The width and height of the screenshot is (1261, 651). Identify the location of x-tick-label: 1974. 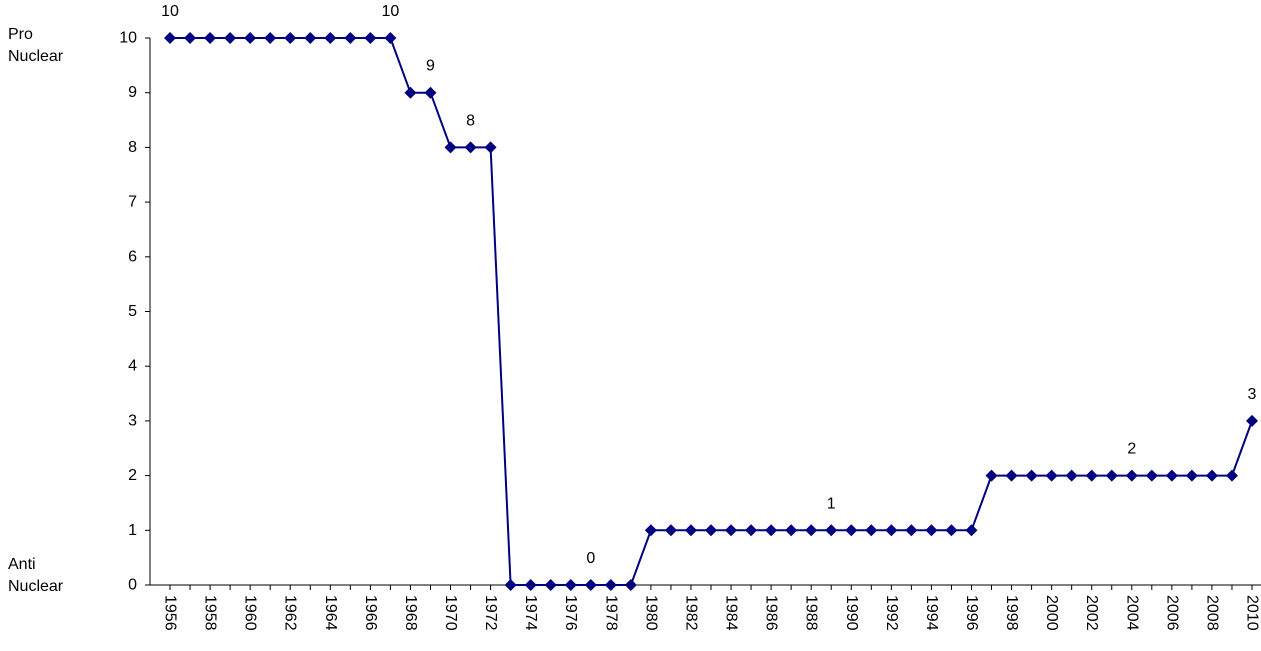
(530, 613).